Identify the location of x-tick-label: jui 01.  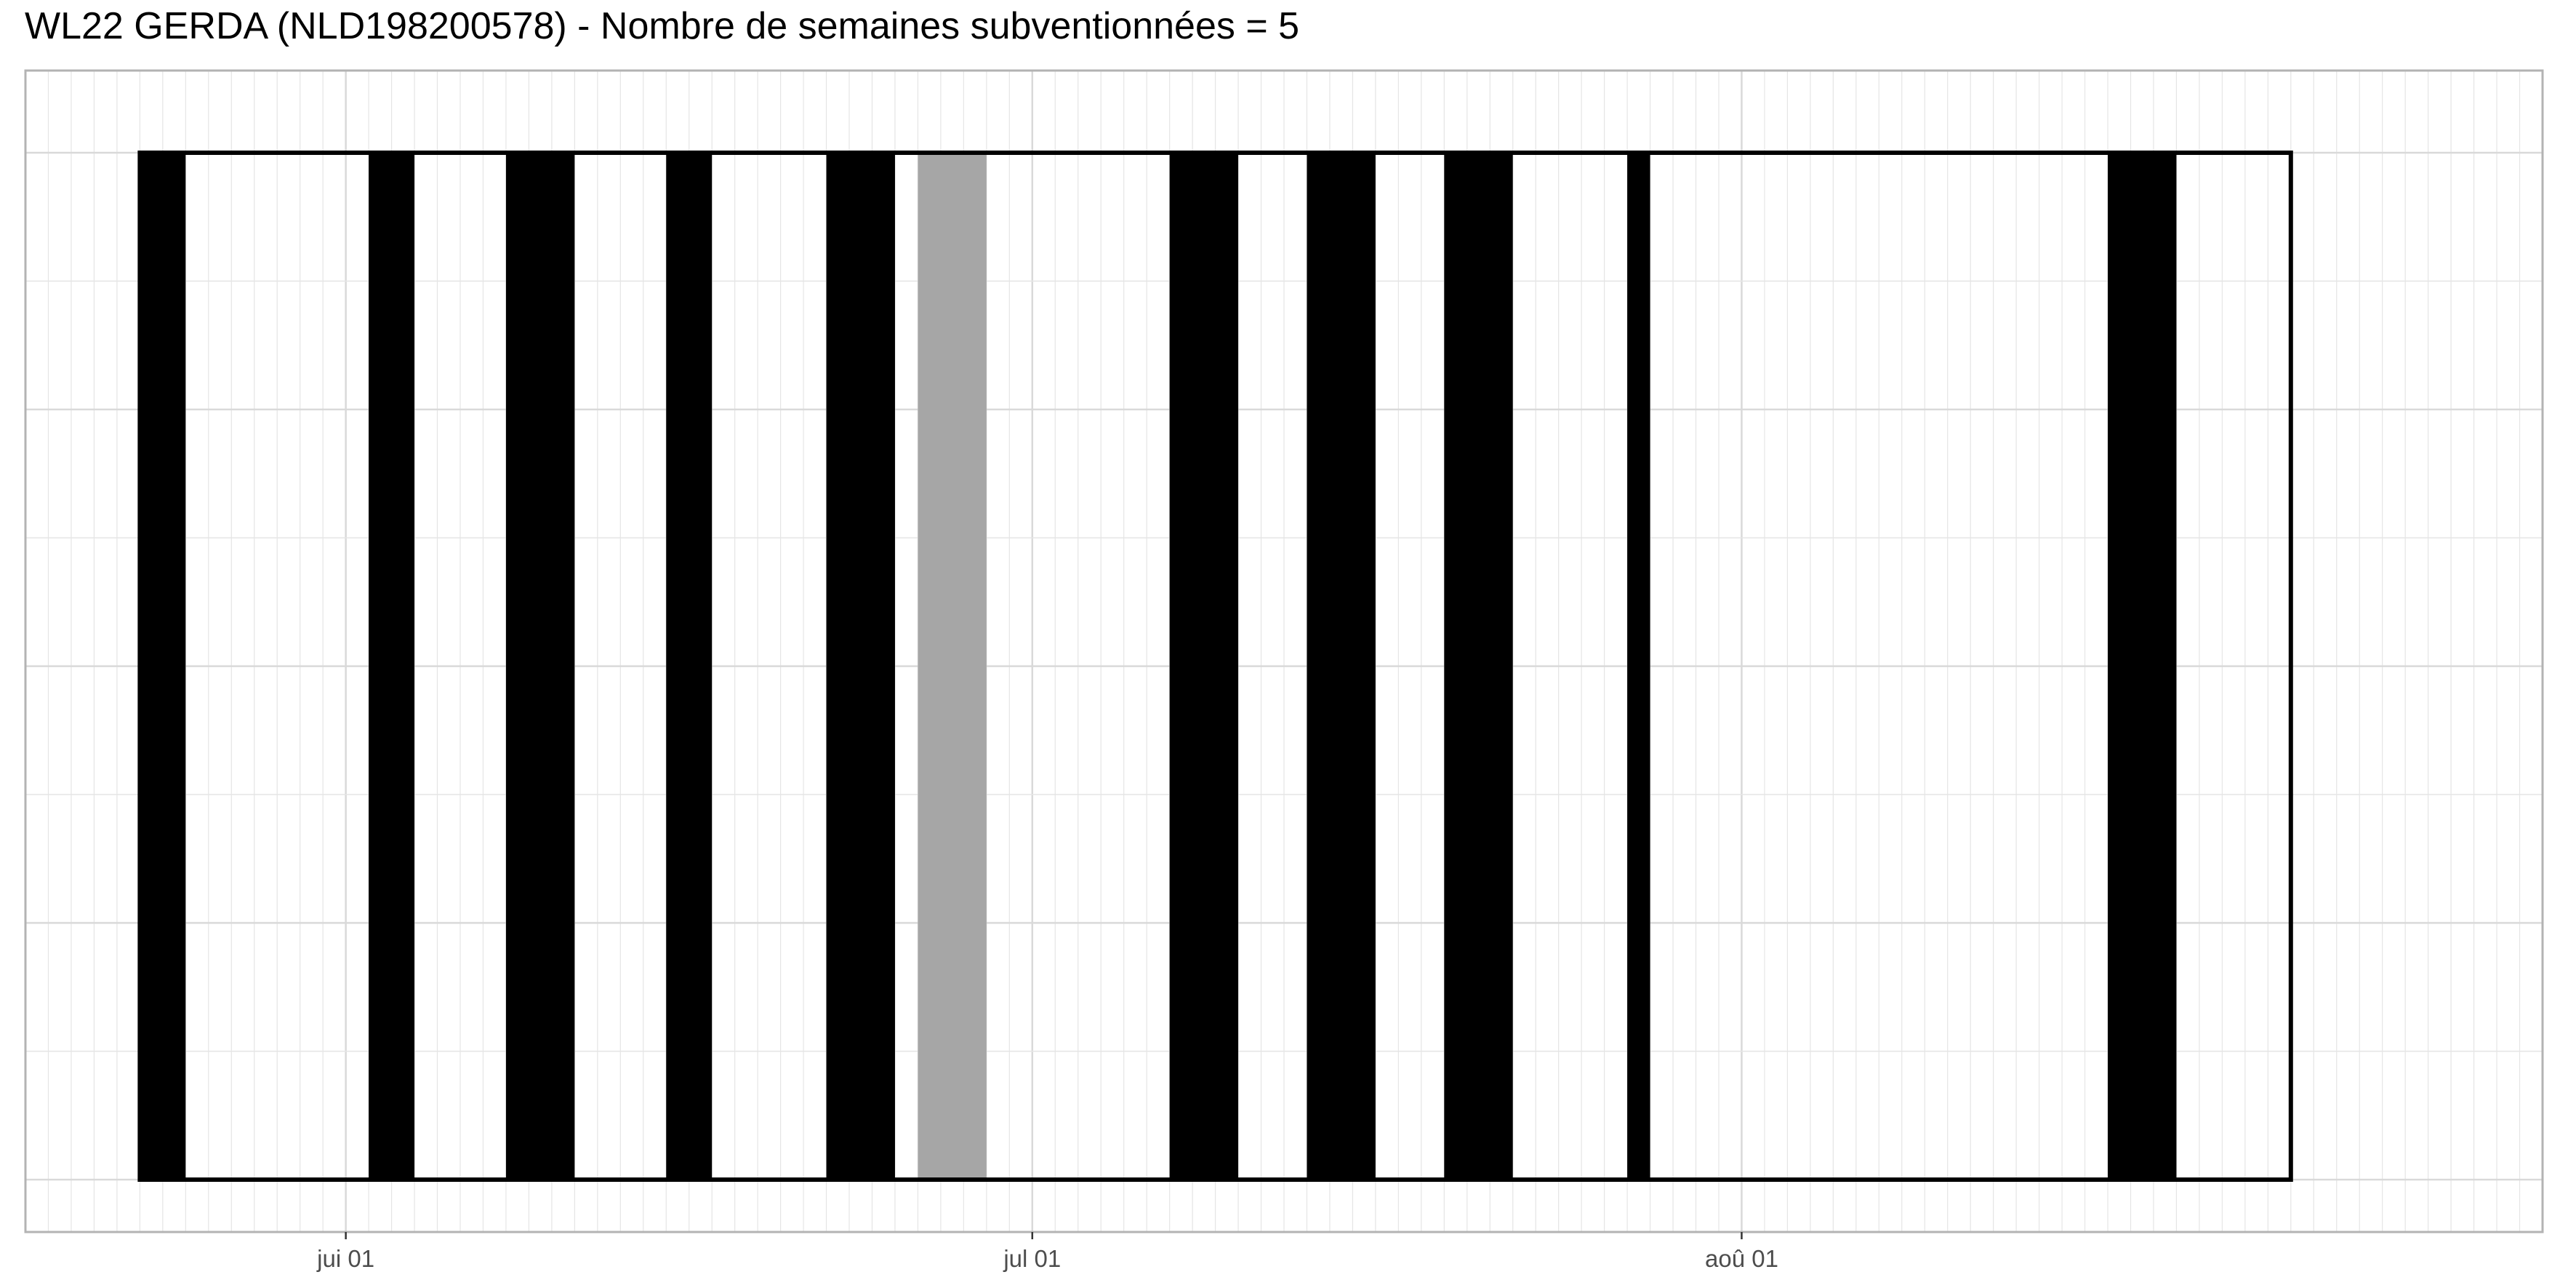
(345, 1258).